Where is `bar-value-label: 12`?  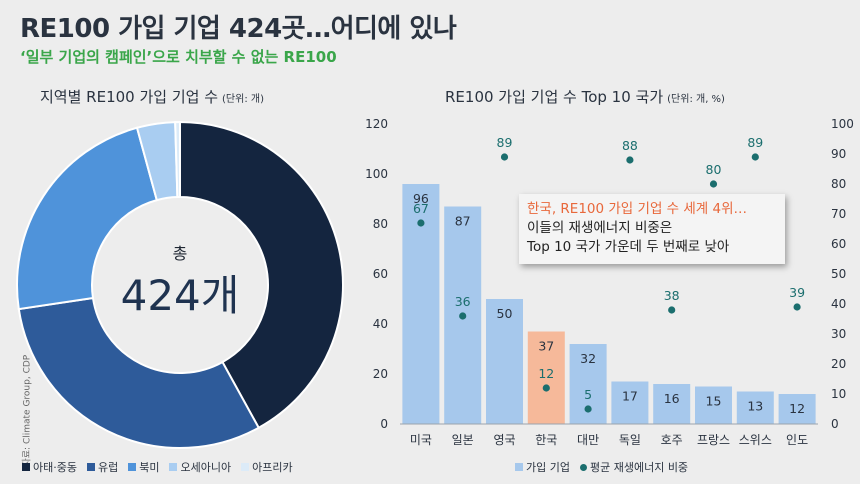 bar-value-label: 12 is located at coordinates (797, 408).